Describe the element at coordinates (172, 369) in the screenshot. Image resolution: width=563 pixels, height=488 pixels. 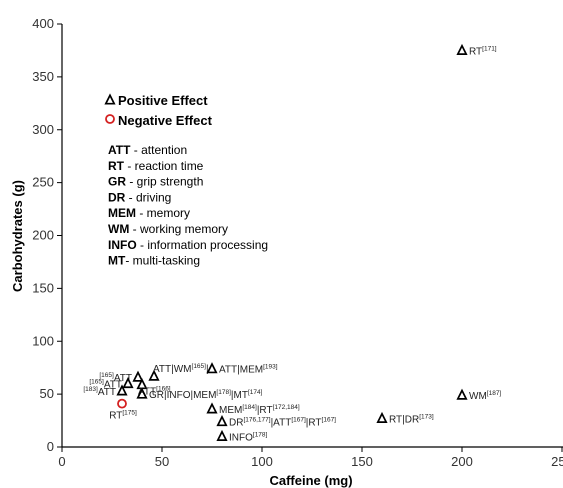
I see `label-text: ATT|WM` at that location.